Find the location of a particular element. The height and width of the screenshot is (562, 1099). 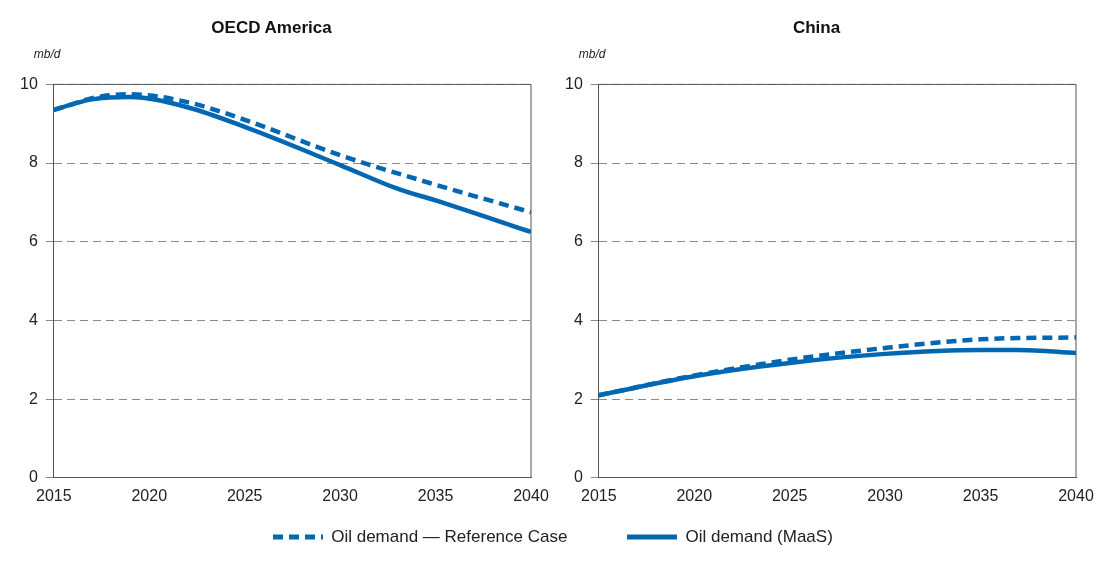

legend-label: Oil demand — Reference Case is located at coordinates (449, 537).